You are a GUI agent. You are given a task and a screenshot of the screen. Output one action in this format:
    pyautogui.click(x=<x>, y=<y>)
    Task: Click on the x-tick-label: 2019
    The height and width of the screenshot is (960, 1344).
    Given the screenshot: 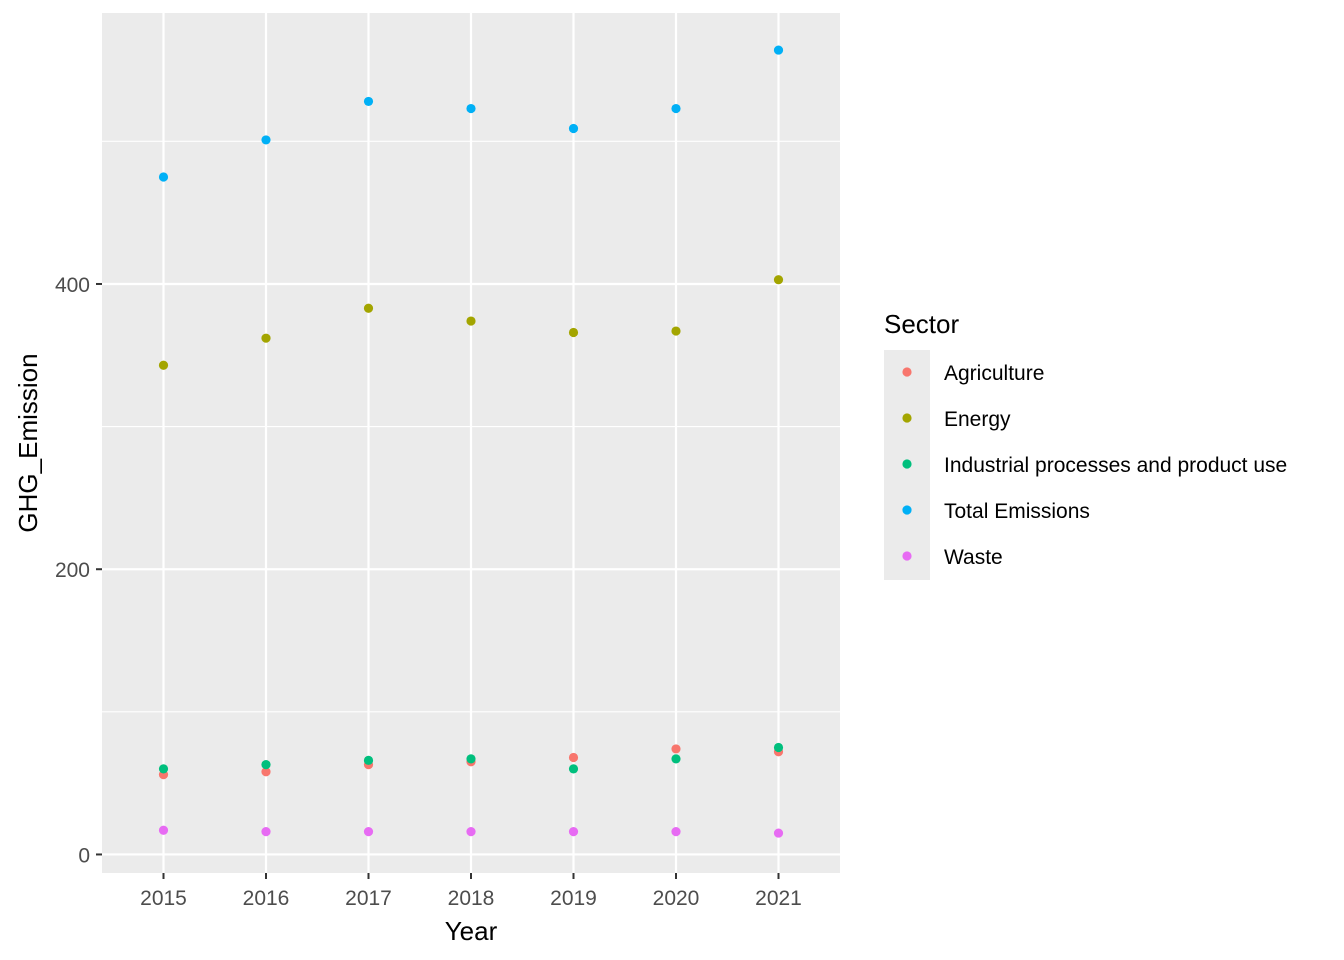 What is the action you would take?
    pyautogui.click(x=573, y=898)
    